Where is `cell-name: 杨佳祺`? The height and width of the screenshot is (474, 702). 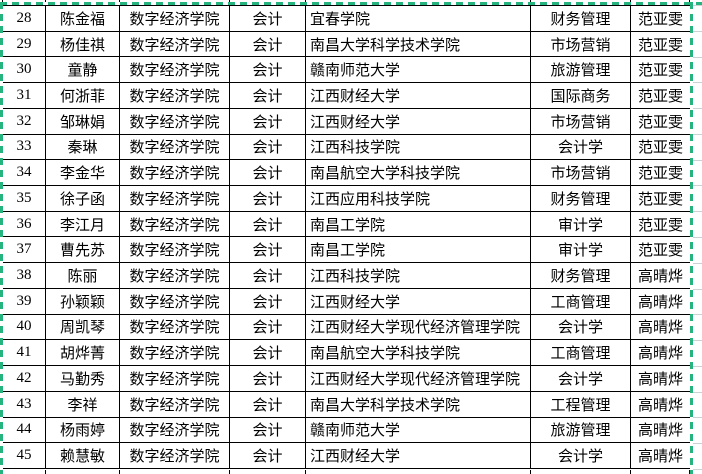
cell-name: 杨佳祺 is located at coordinates (82, 44).